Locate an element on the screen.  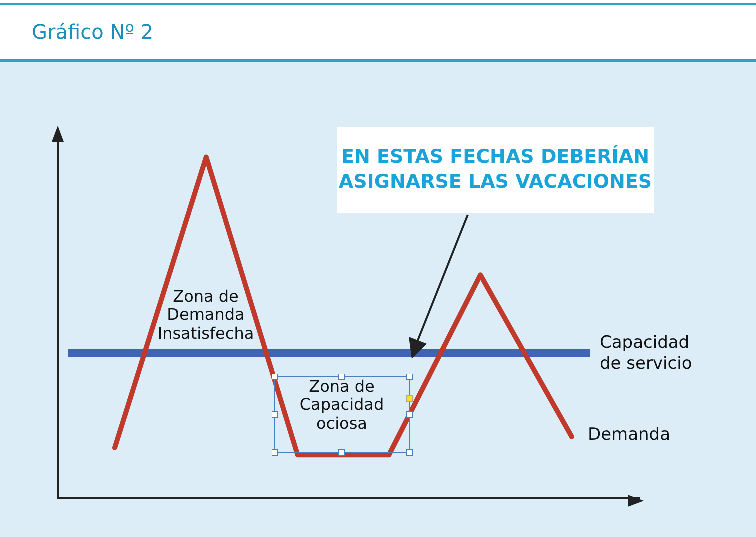
annotation: Zona de Capacidad ociosa is located at coordinates (342, 405).